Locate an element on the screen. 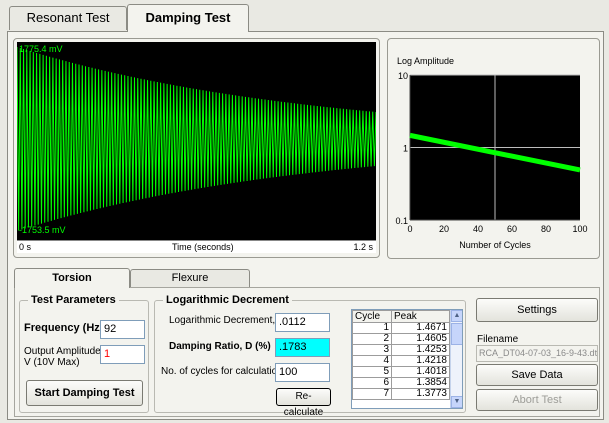 Image resolution: width=609 pixels, height=423 pixels. log-chart-title: Log Amplitude is located at coordinates (426, 61).